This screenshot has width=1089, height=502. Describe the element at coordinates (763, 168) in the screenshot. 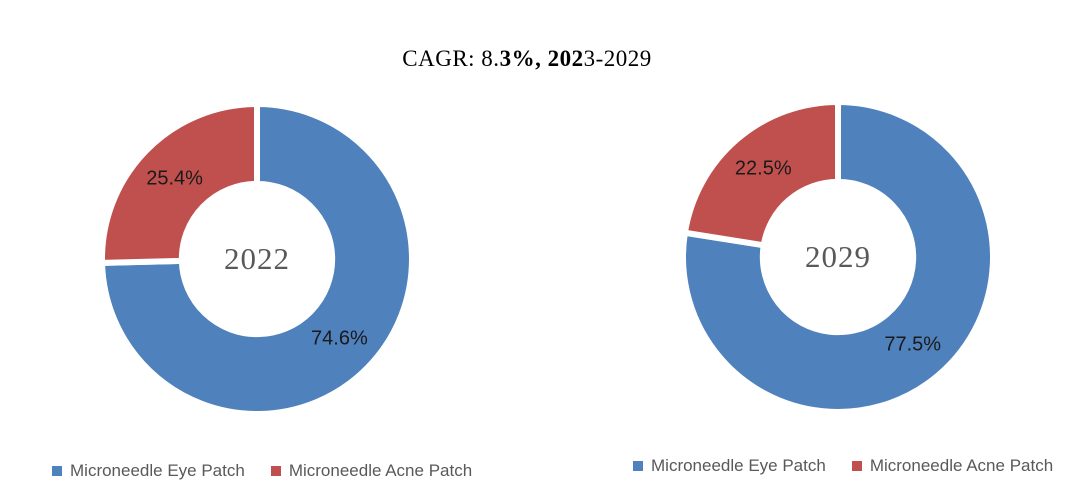

I see `data-label-microneedle-acne-patch: 22.5%` at that location.